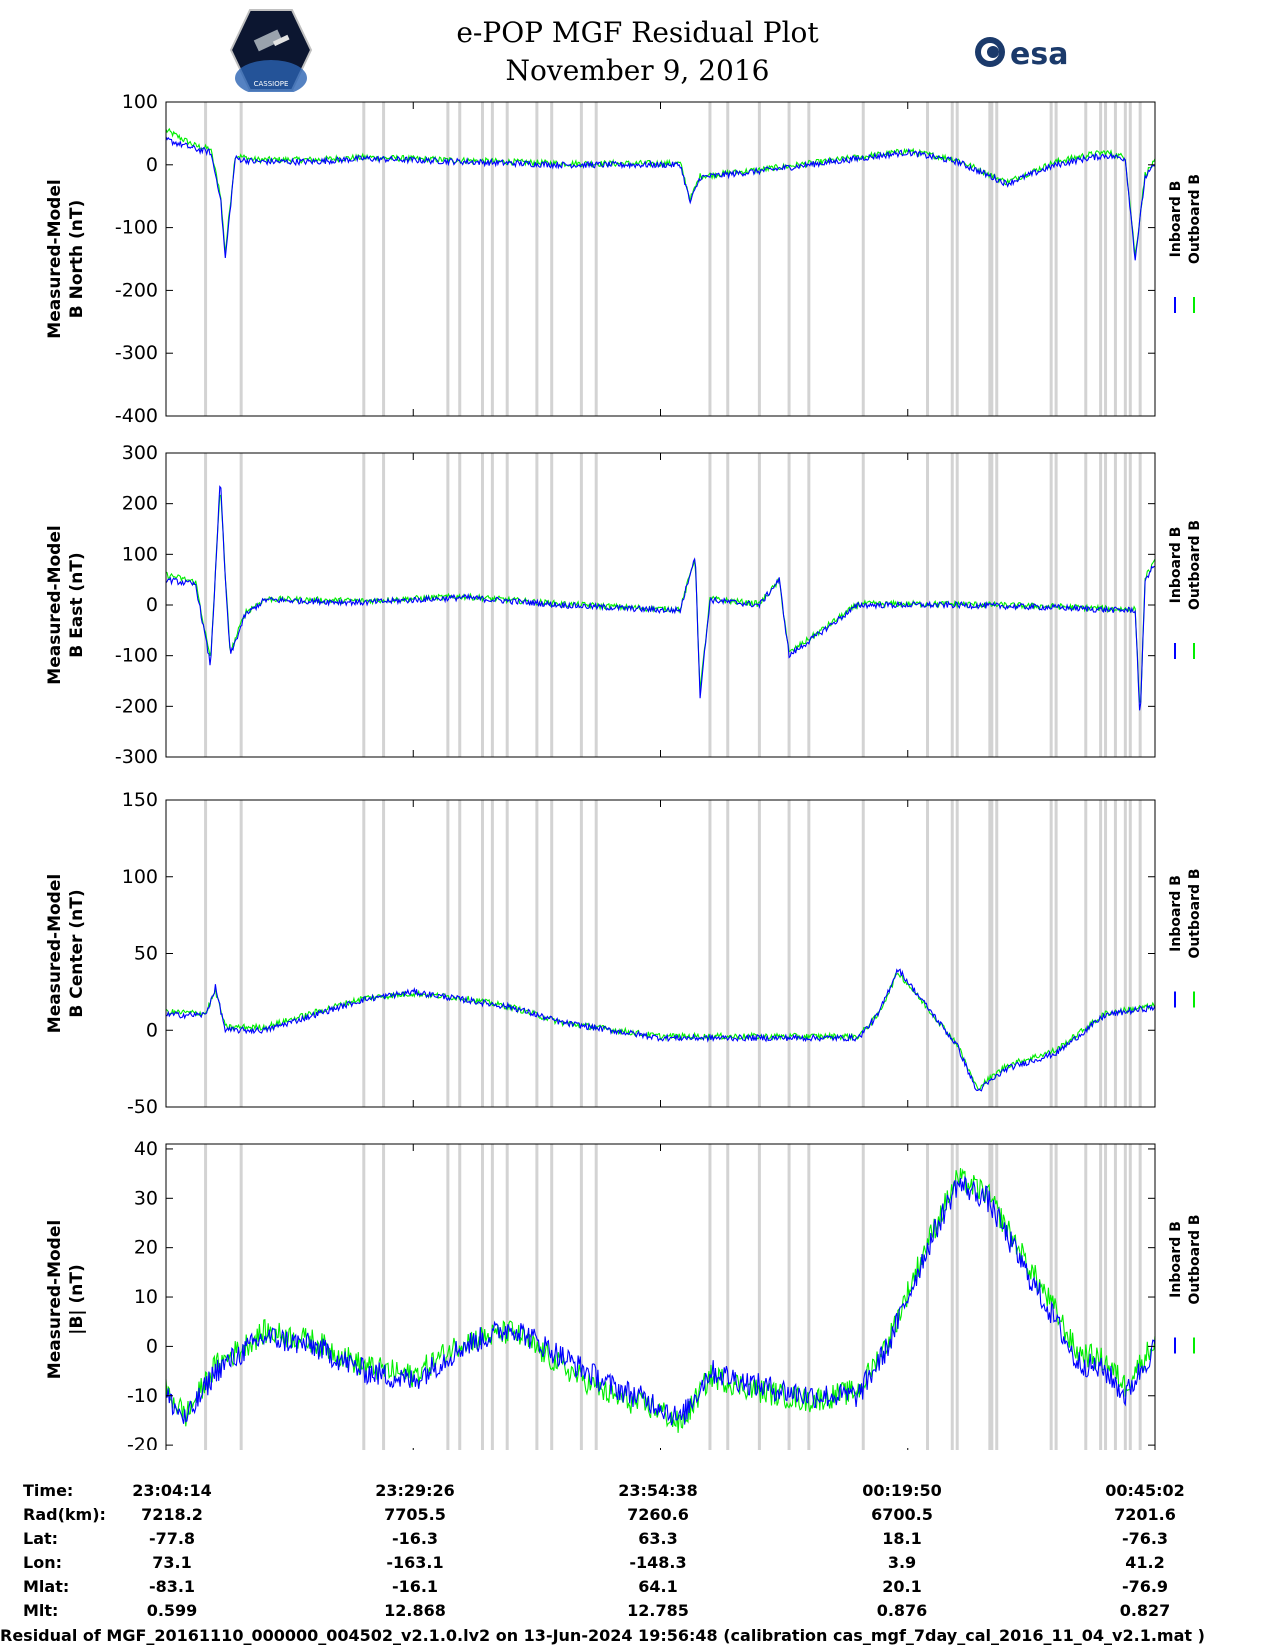 This screenshot has width=1275, height=1650. I want to click on y-tick-label: 10, so click(146, 1297).